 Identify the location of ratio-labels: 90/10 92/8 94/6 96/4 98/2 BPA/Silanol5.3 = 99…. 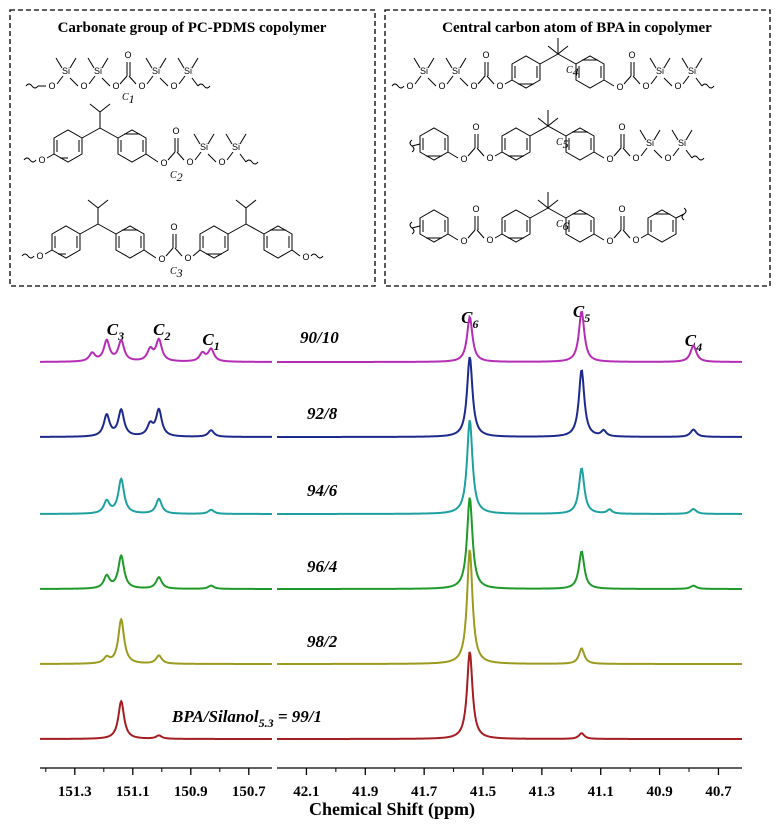
(255, 529).